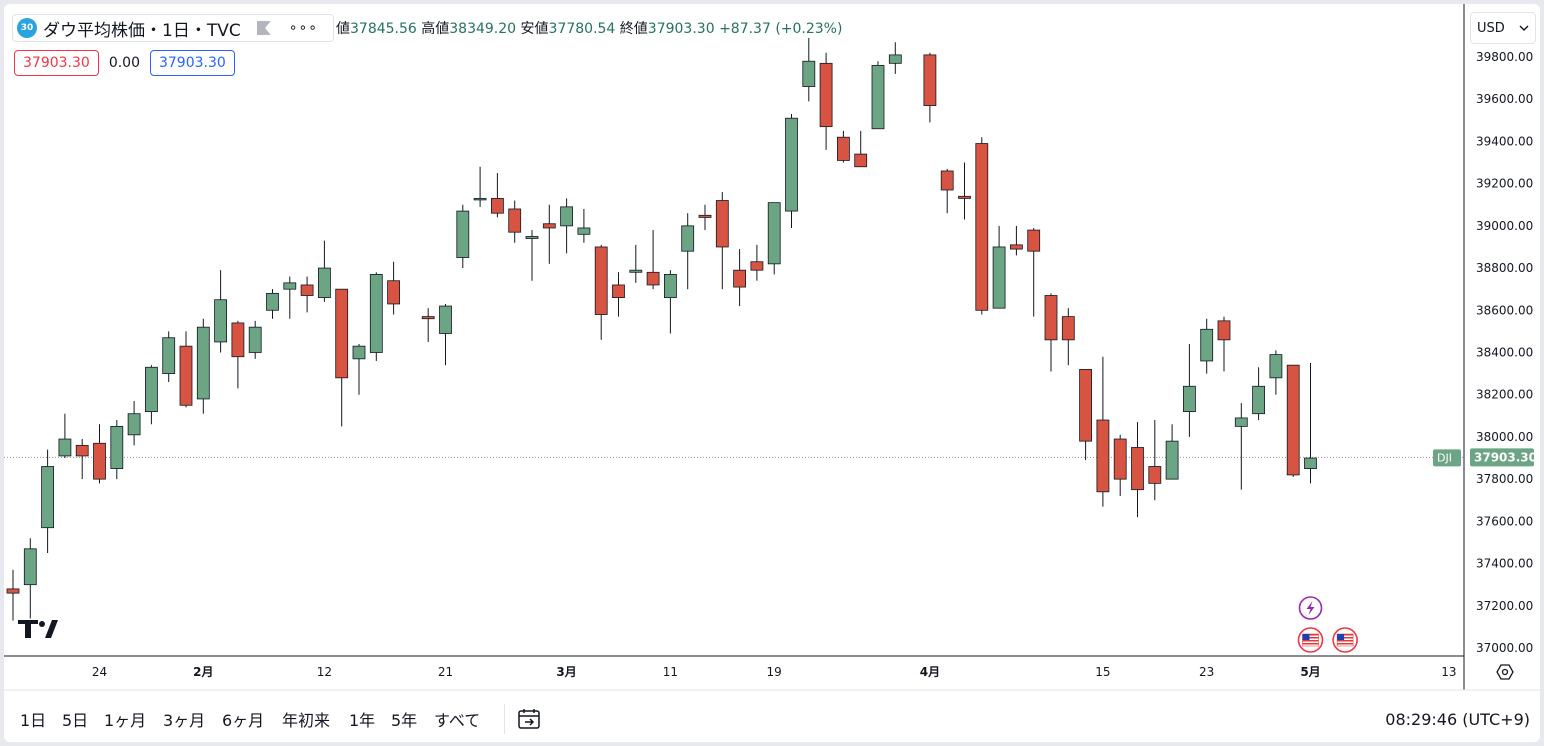  What do you see at coordinates (33, 720) in the screenshot?
I see `range-1d-button: 1日` at bounding box center [33, 720].